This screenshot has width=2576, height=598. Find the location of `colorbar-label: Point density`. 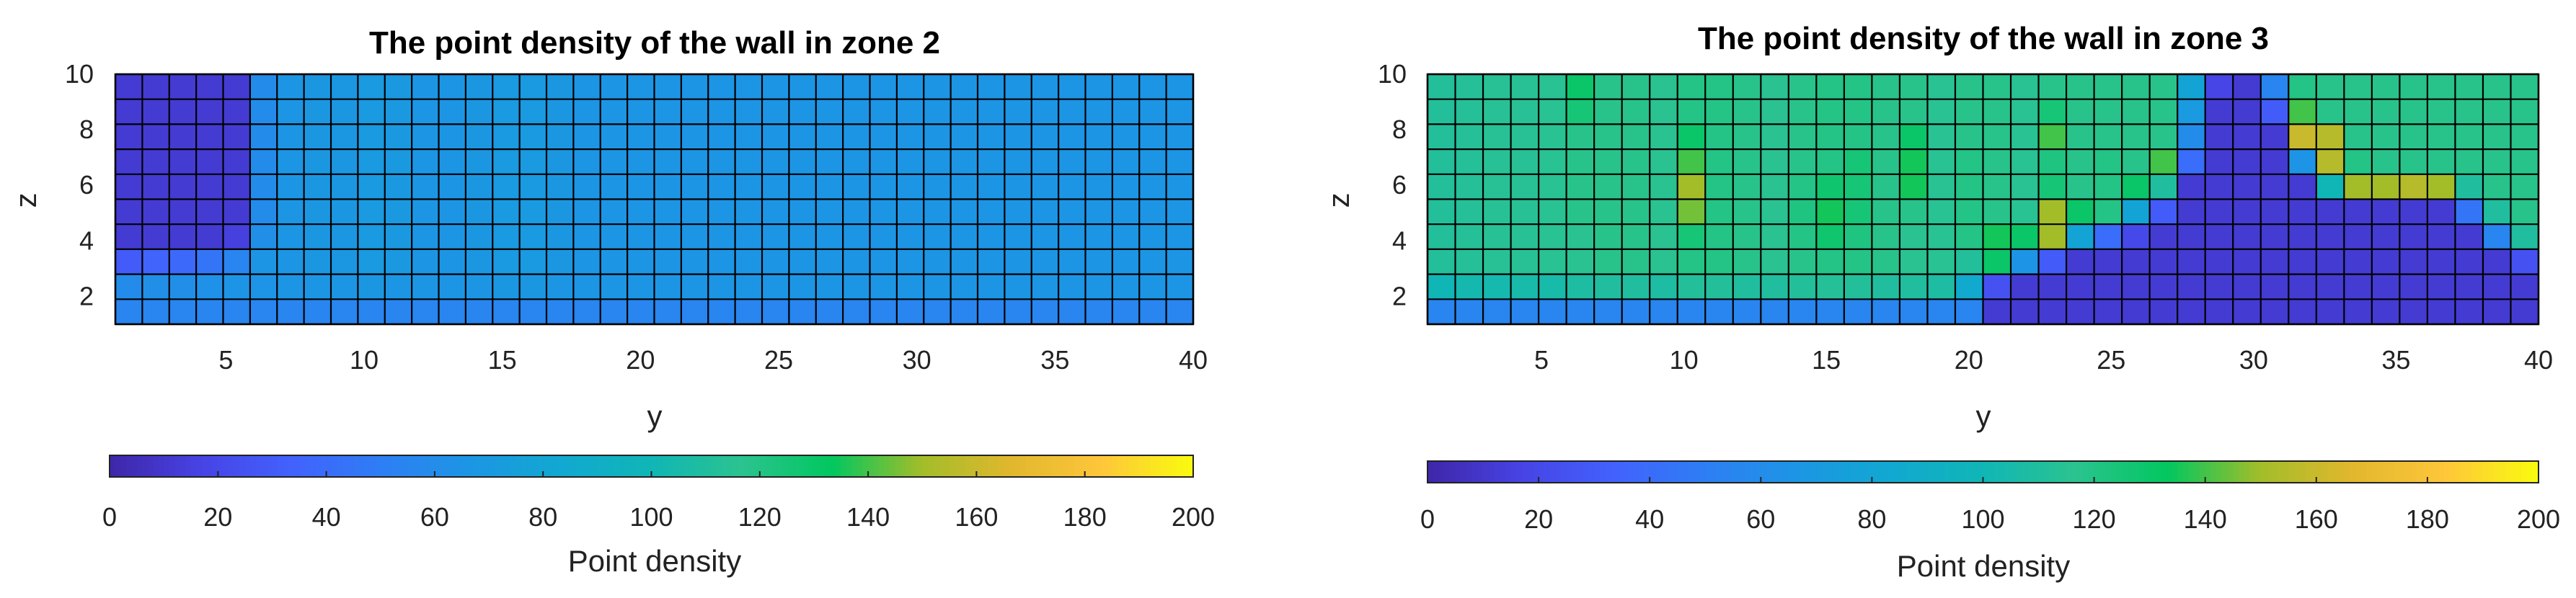

colorbar-label: Point density is located at coordinates (654, 561).